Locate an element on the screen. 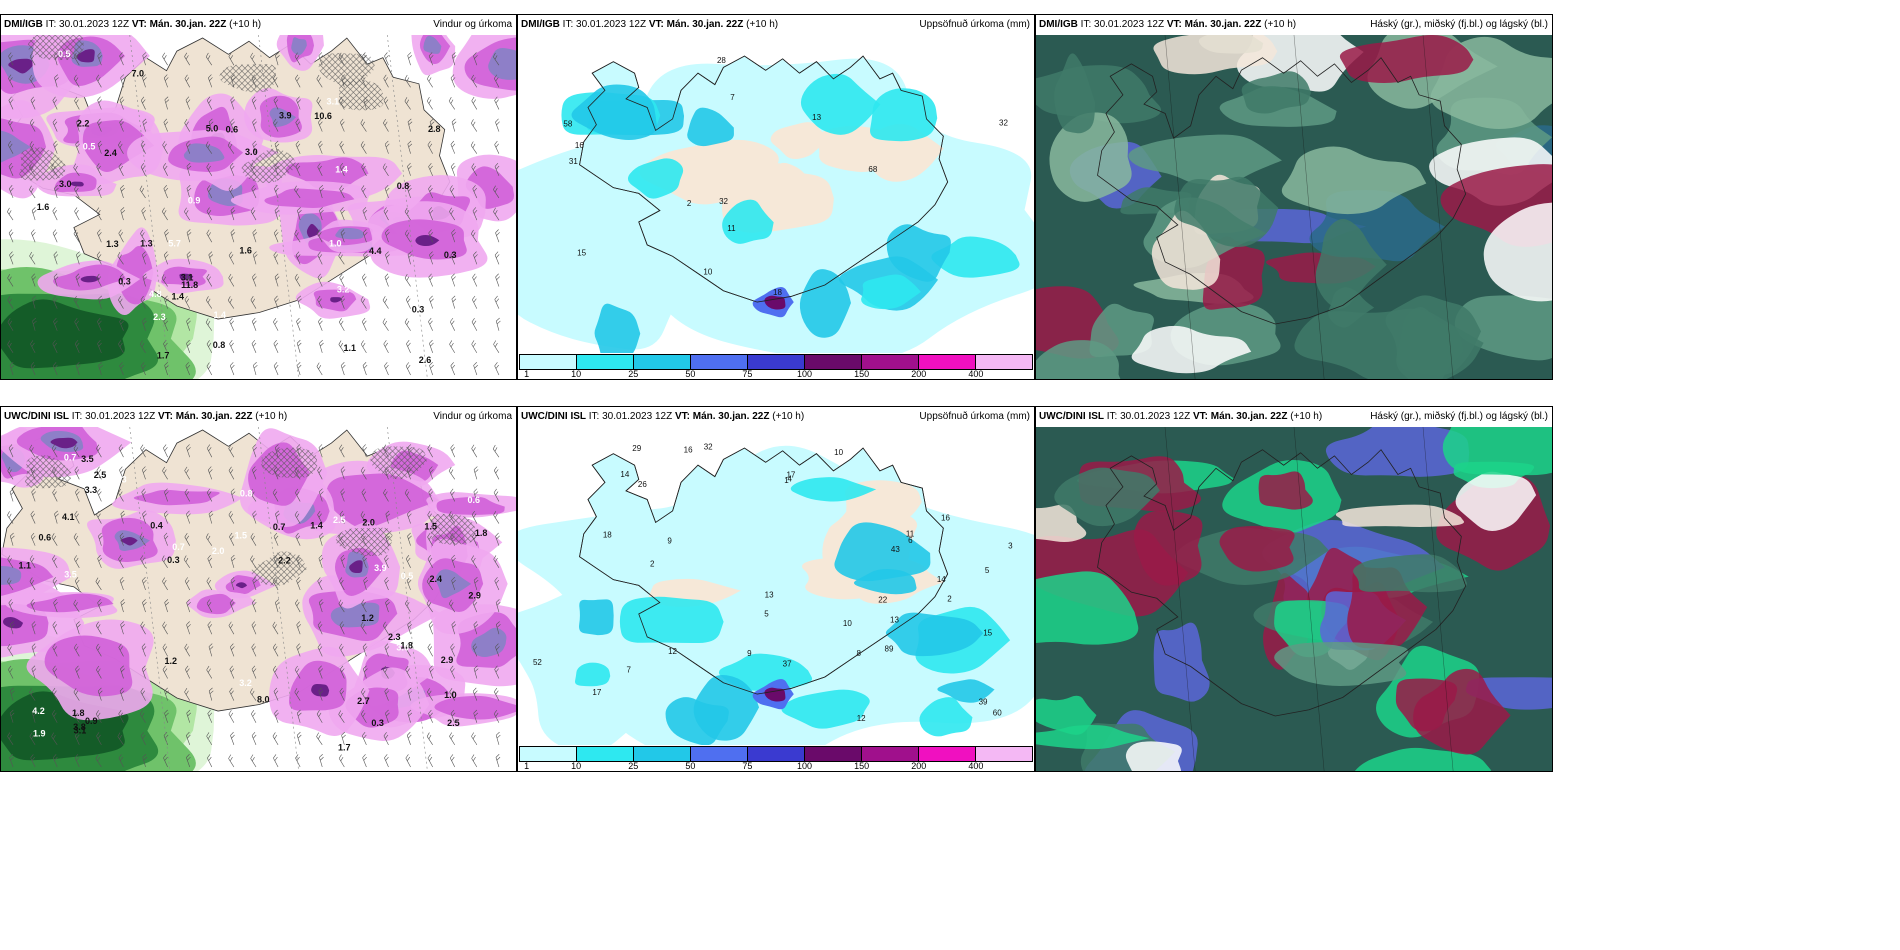  precip-value-label: 1.6 is located at coordinates (245, 250).